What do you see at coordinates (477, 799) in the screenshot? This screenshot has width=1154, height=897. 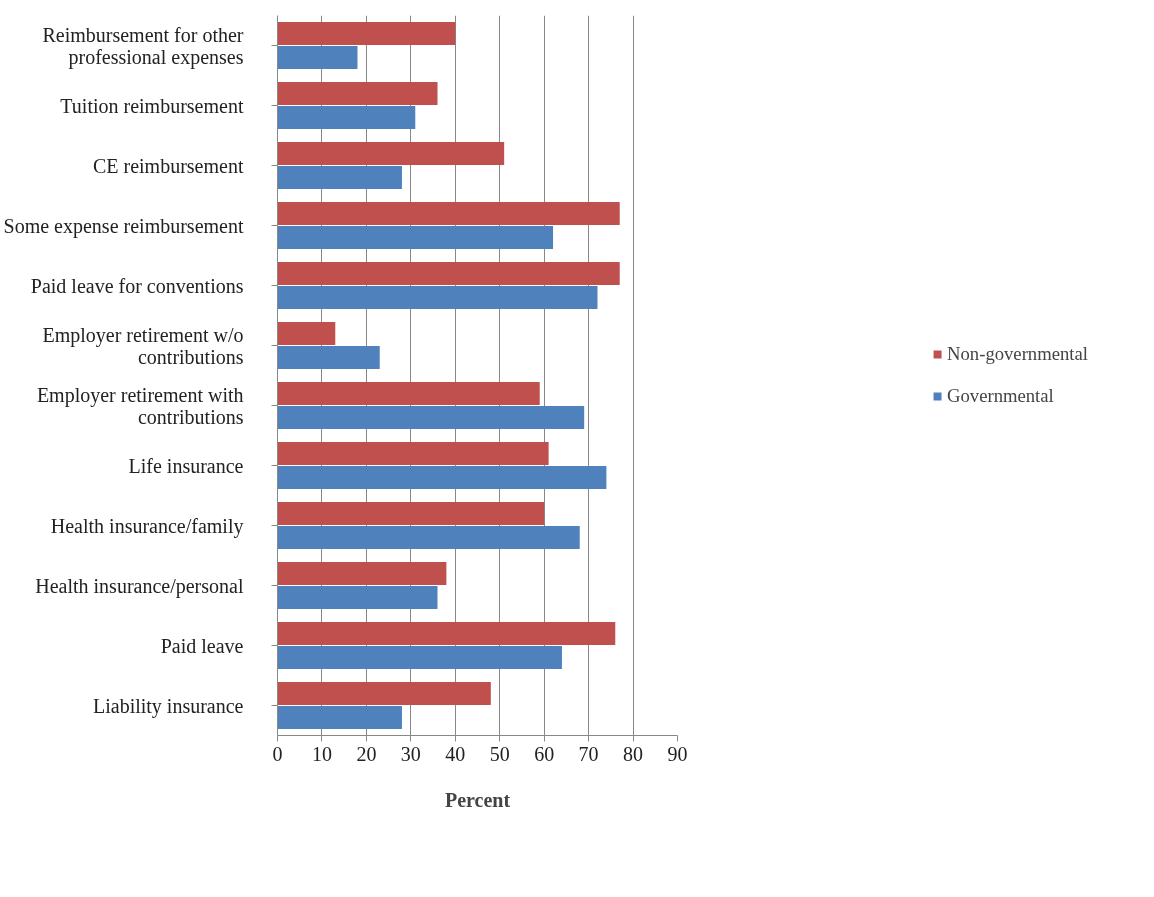 I see `x-axis-title: Percent` at bounding box center [477, 799].